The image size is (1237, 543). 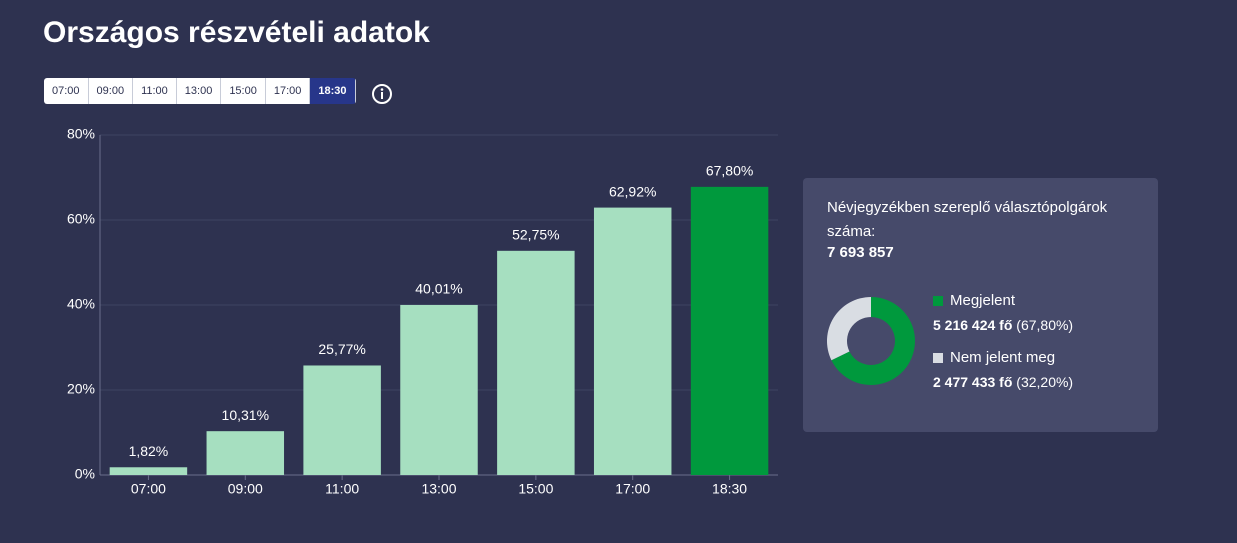 What do you see at coordinates (535, 235) in the screenshot?
I see `value-label: 52,75%` at bounding box center [535, 235].